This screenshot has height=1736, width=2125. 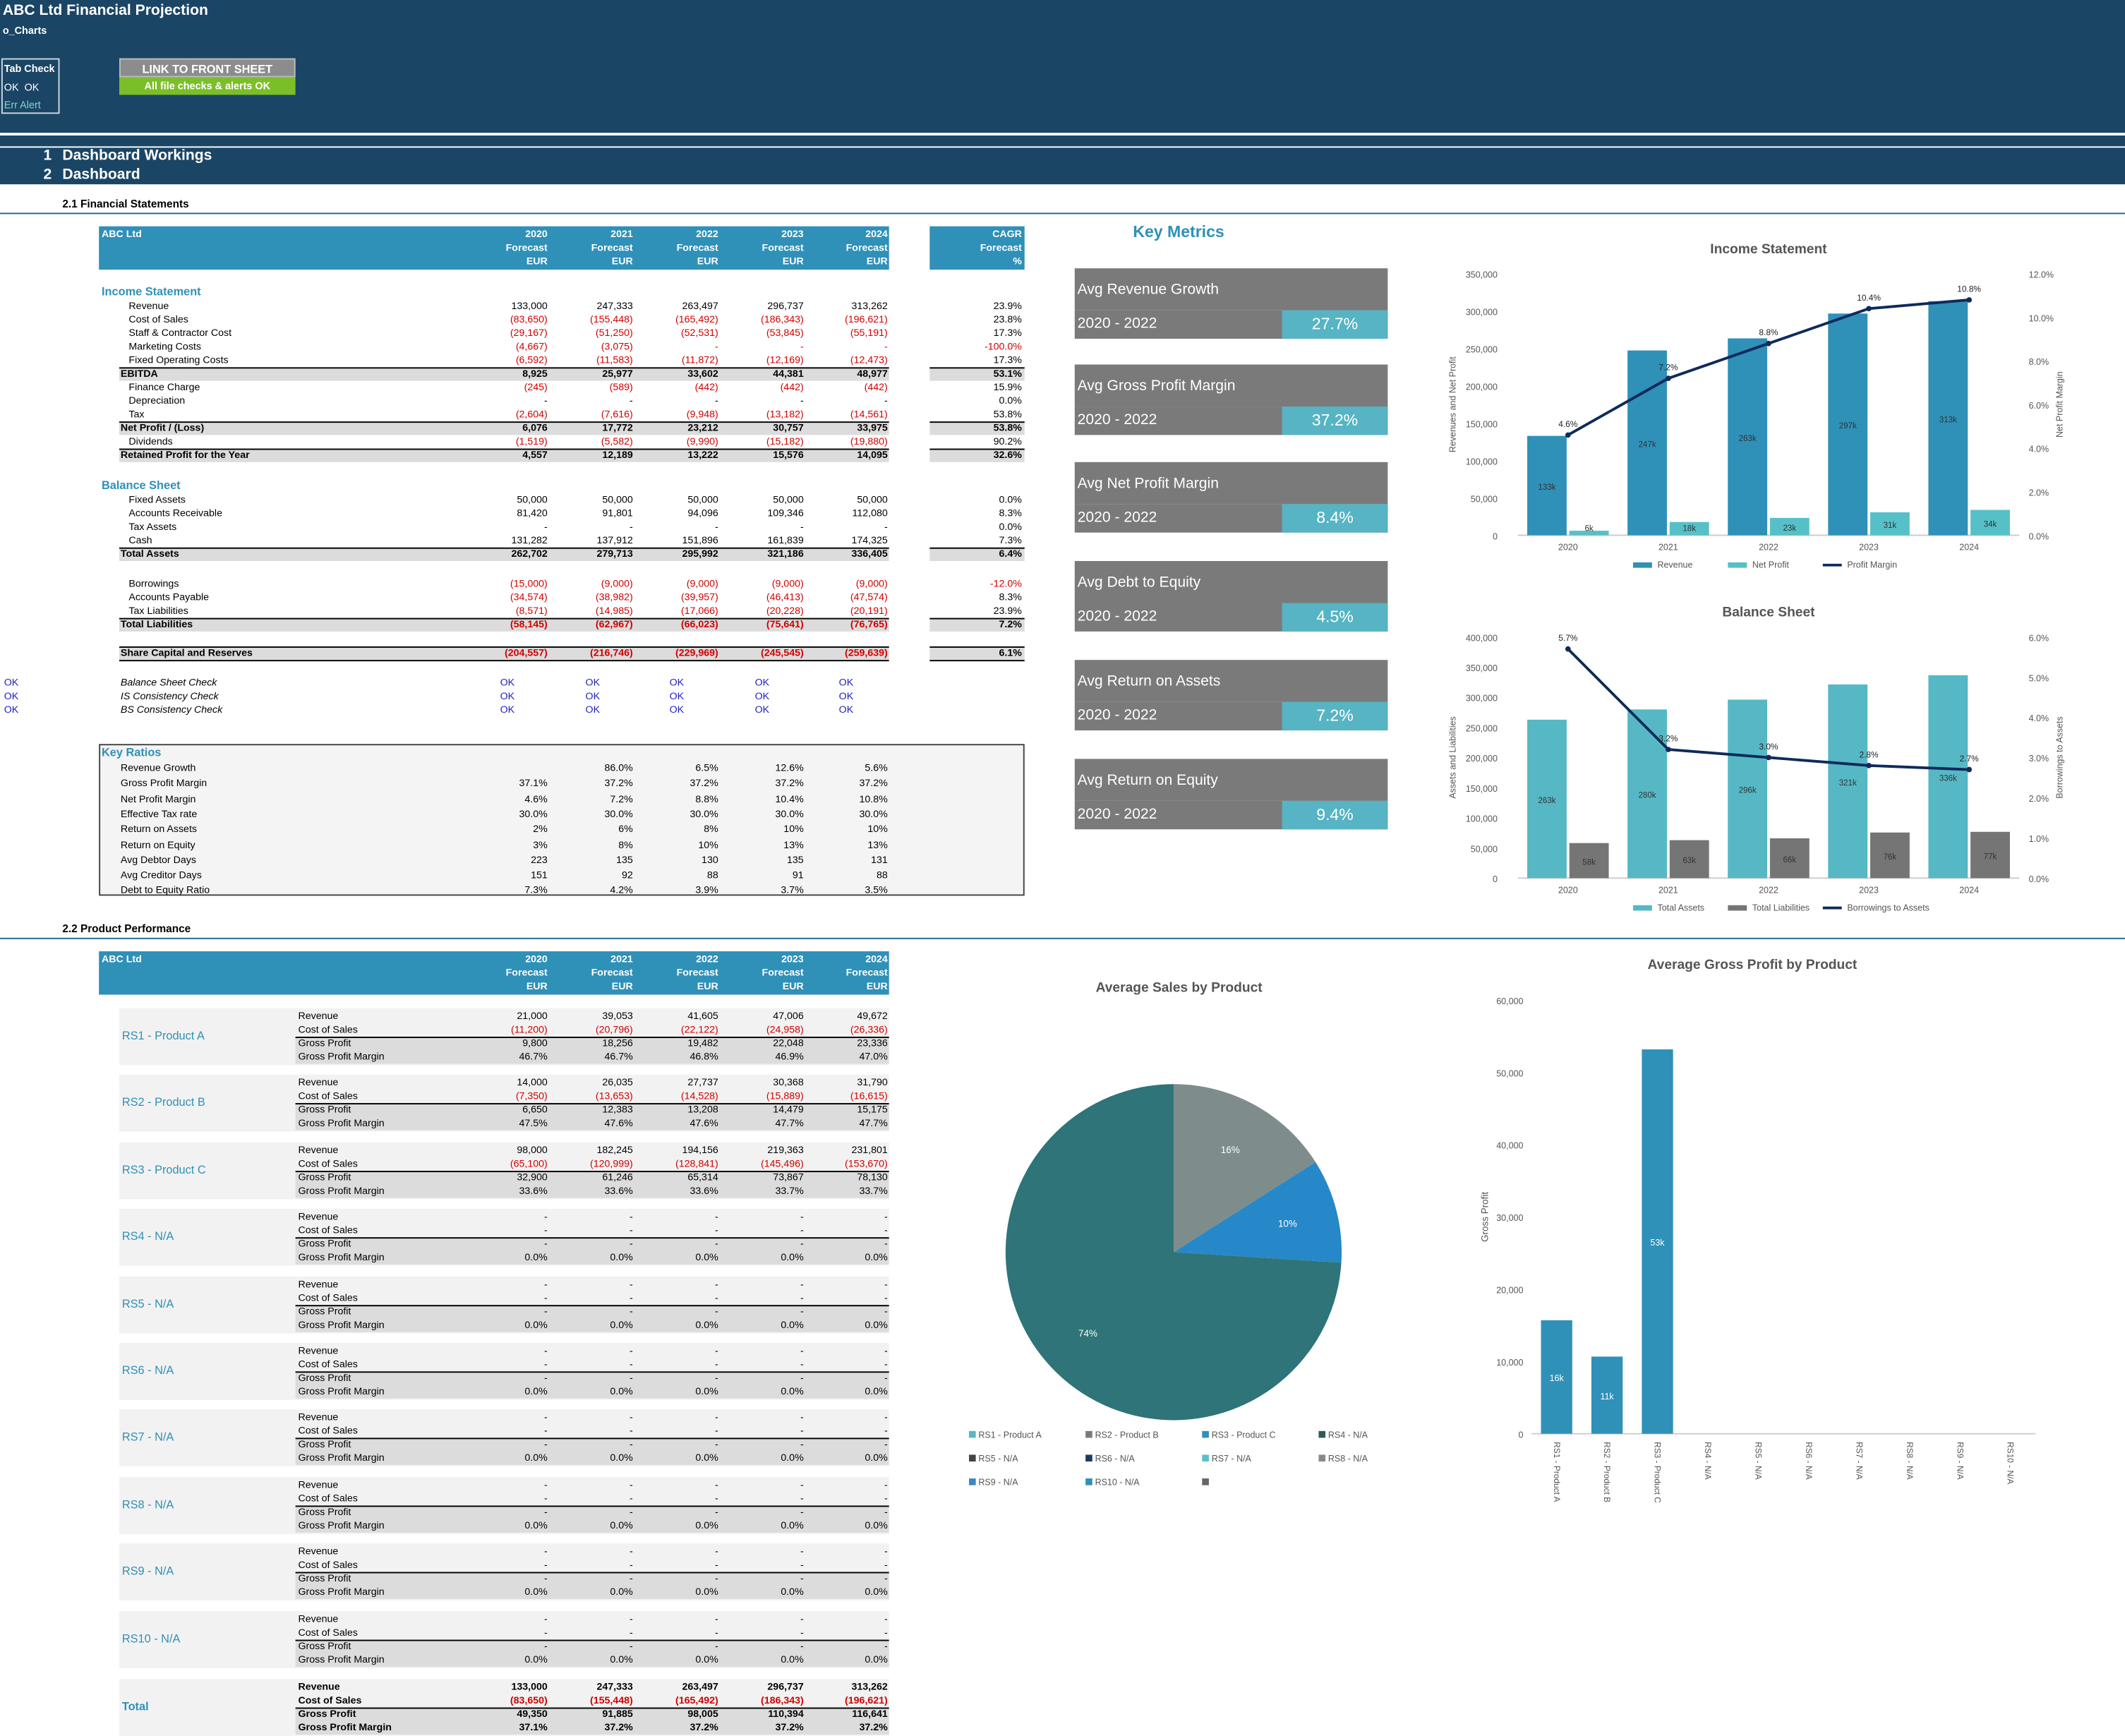 I want to click on ratio-value: 3%, so click(x=540, y=844).